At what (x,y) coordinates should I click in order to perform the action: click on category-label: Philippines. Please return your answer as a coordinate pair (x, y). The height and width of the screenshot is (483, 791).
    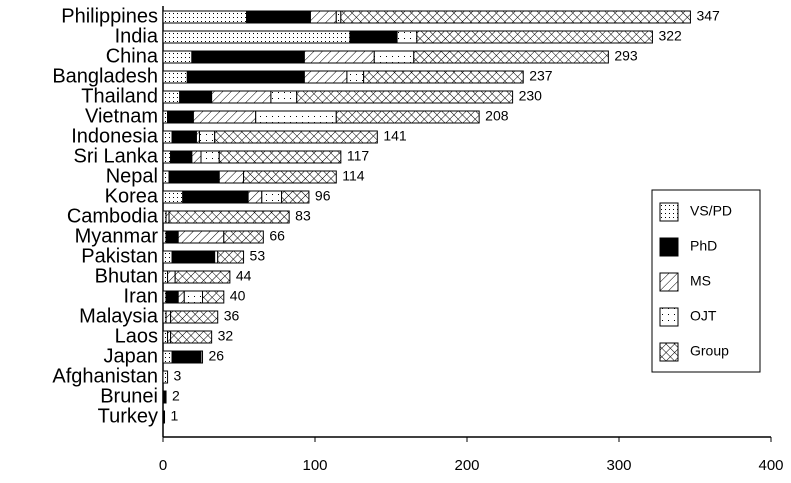
    Looking at the image, I should click on (109, 16).